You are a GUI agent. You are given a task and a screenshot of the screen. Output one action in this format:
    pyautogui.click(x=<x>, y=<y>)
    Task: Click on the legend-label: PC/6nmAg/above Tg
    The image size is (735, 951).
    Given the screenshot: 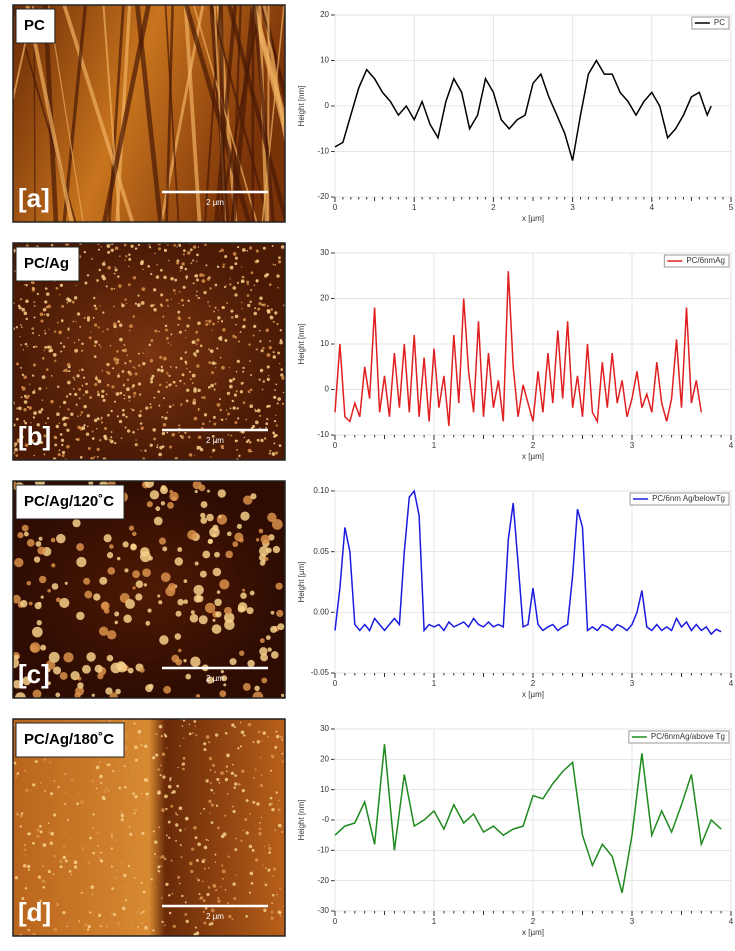 What is the action you would take?
    pyautogui.click(x=688, y=736)
    